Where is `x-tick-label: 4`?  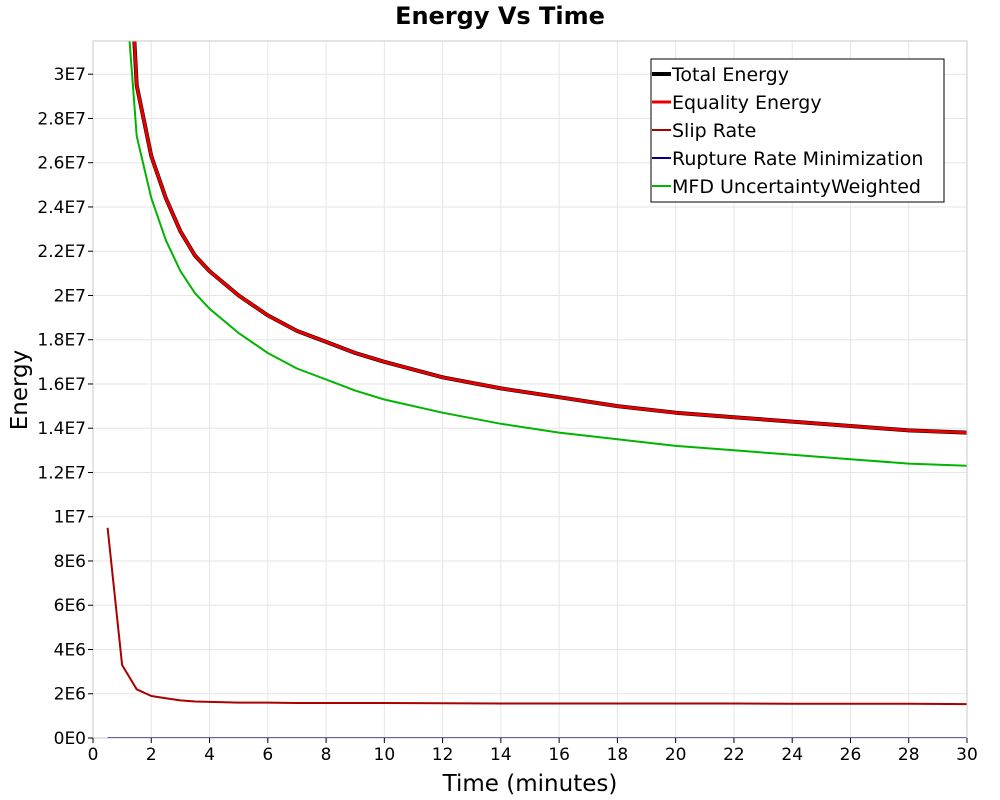 x-tick-label: 4 is located at coordinates (209, 755).